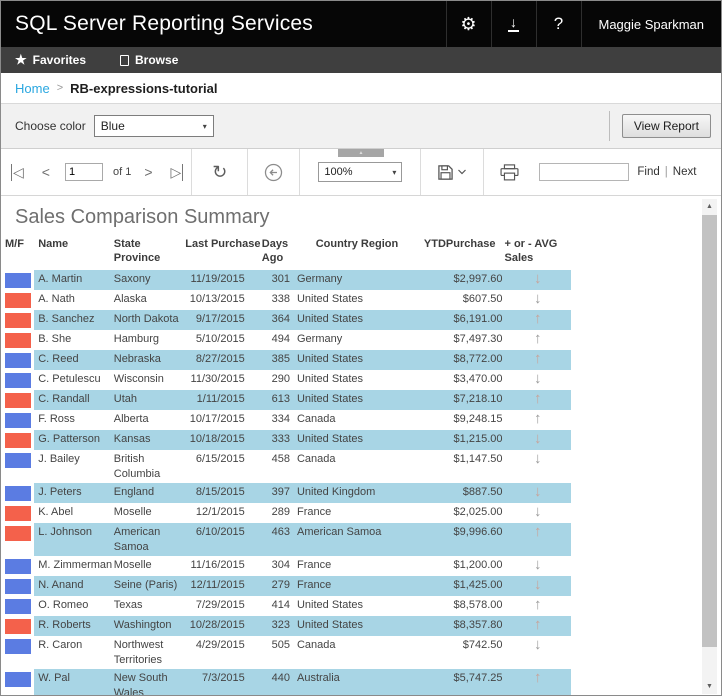 This screenshot has height=696, width=722. Describe the element at coordinates (648, 172) in the screenshot. I see `find-button: Find` at that location.